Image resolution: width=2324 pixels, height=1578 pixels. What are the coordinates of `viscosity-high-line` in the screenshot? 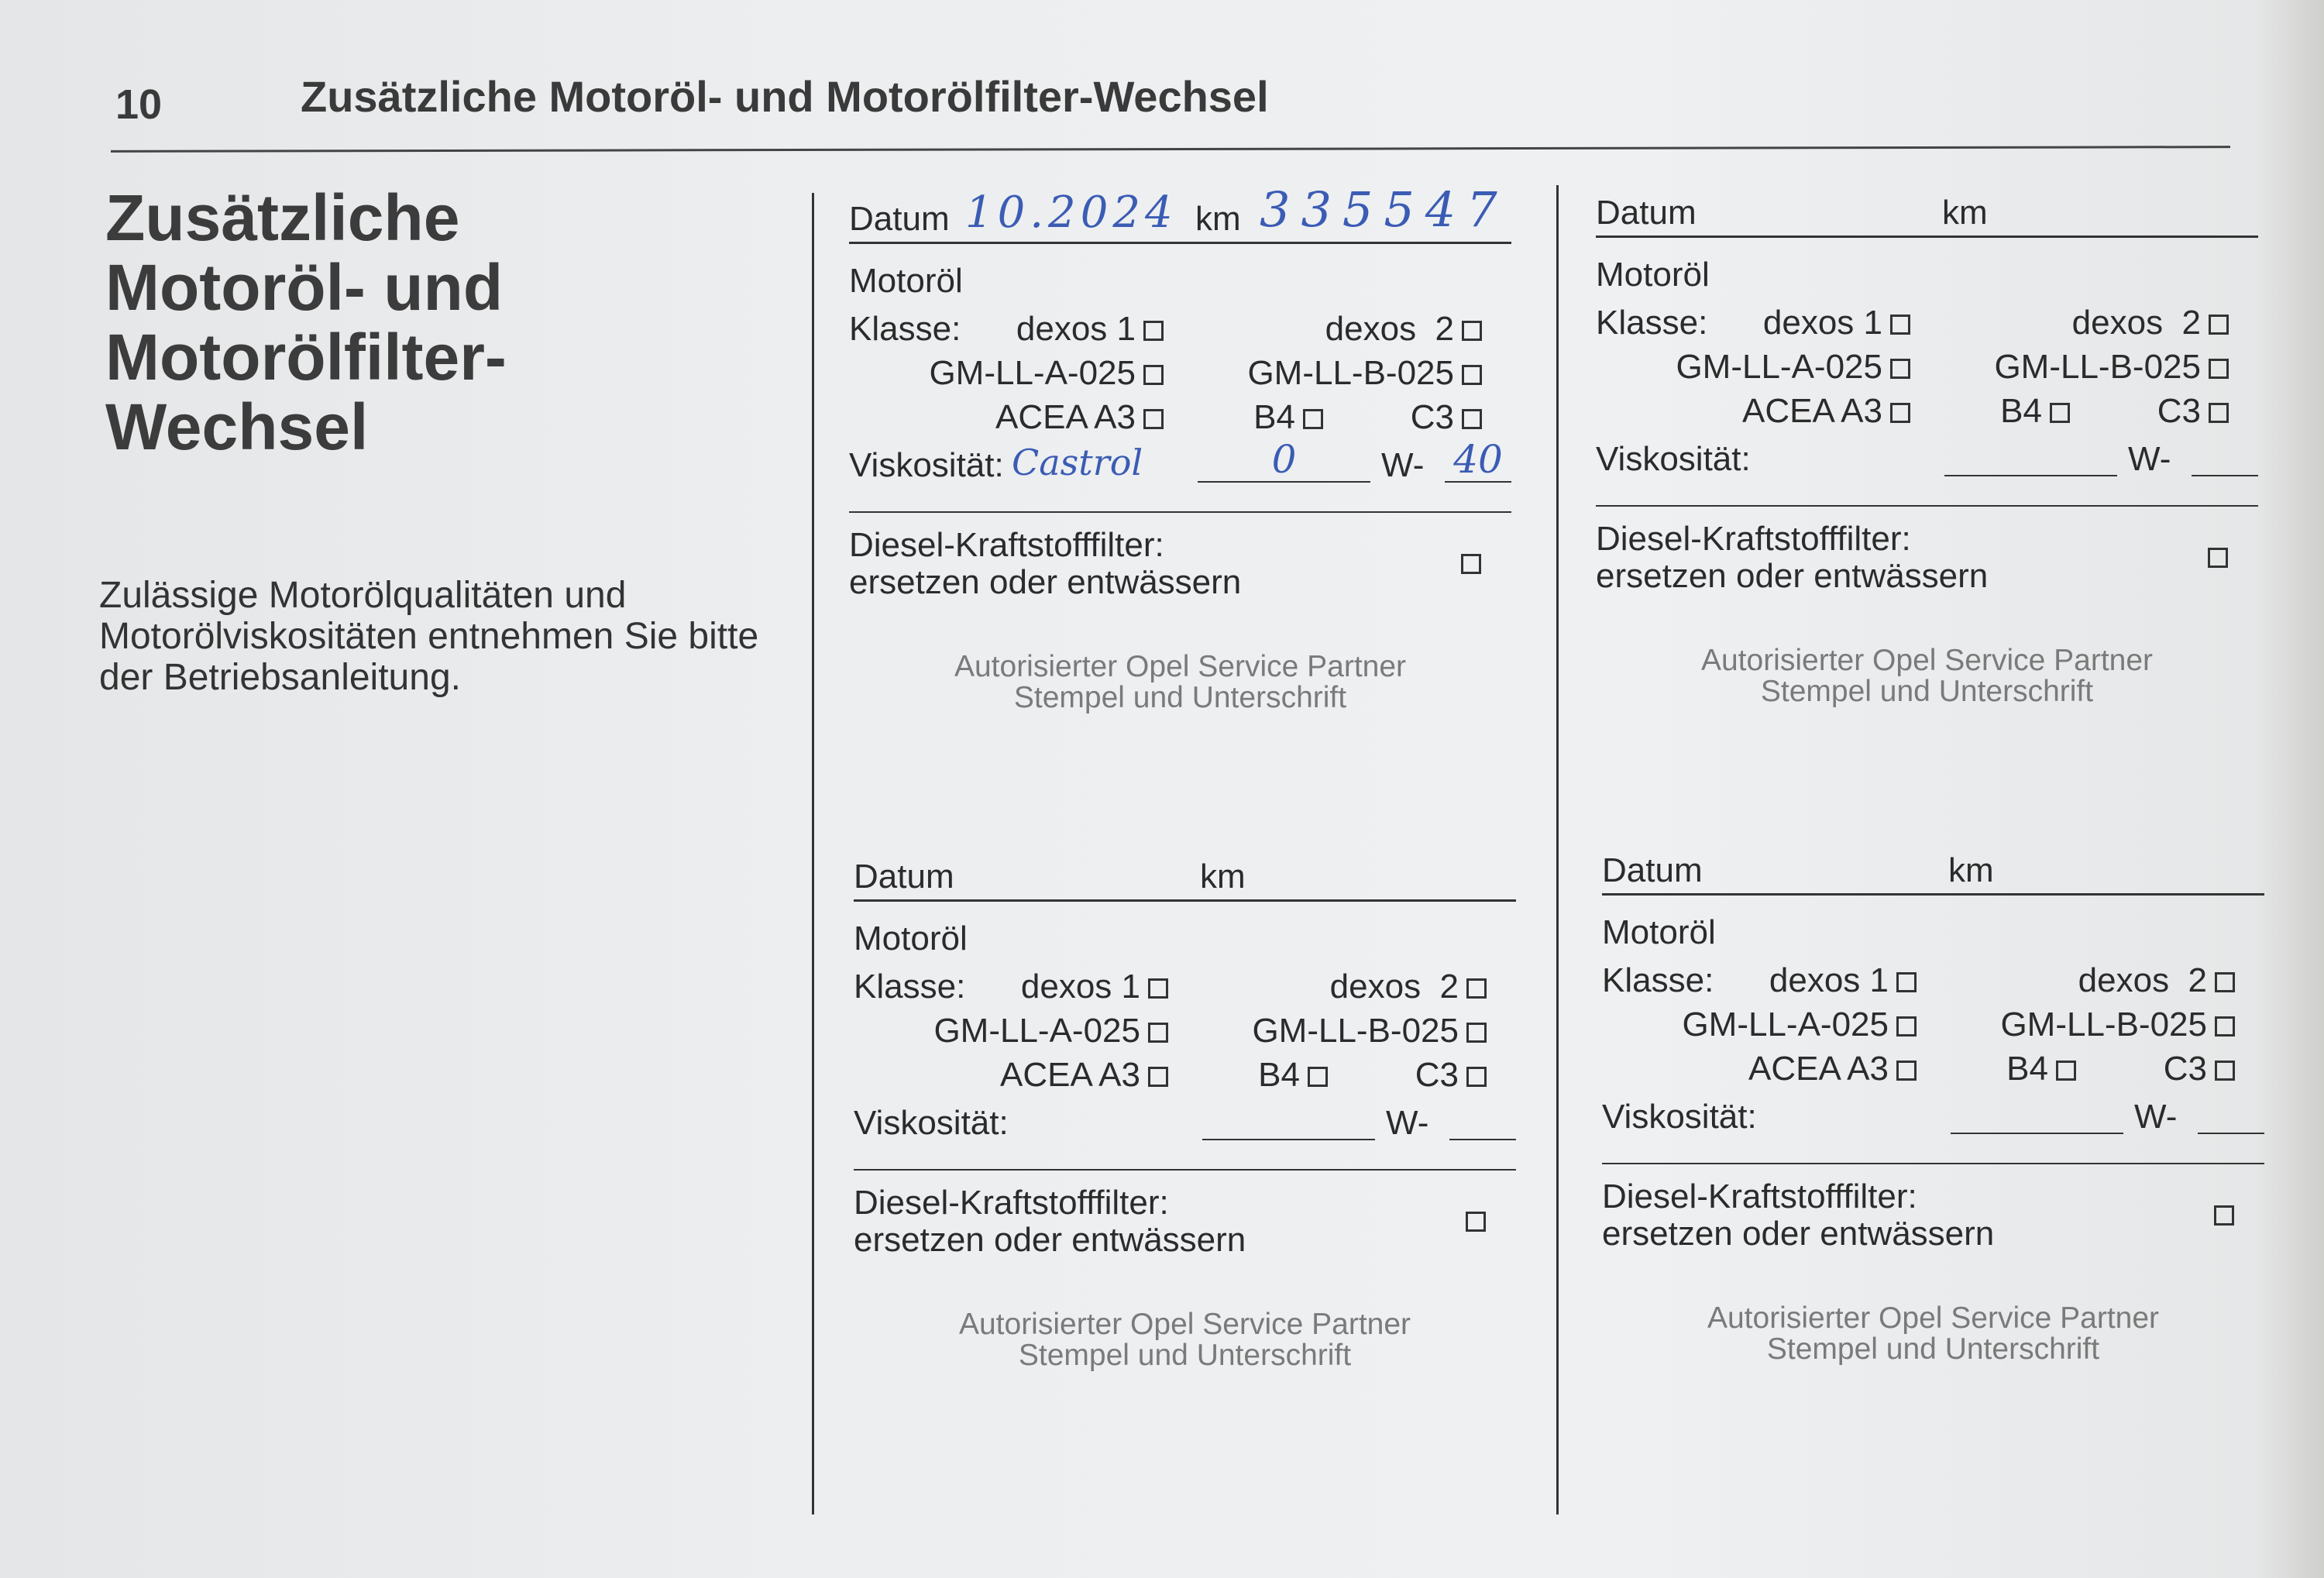 It's located at (1478, 482).